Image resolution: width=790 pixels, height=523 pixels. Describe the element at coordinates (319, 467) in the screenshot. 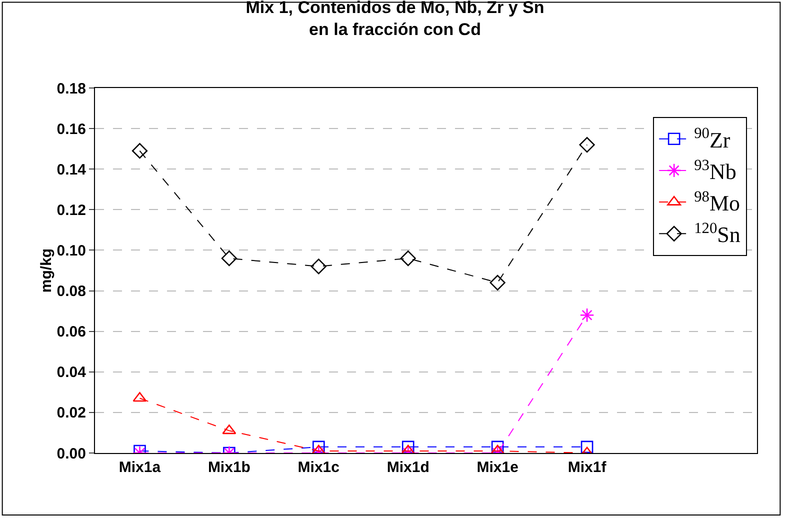

I see `x-tick-label: Mix1c` at that location.